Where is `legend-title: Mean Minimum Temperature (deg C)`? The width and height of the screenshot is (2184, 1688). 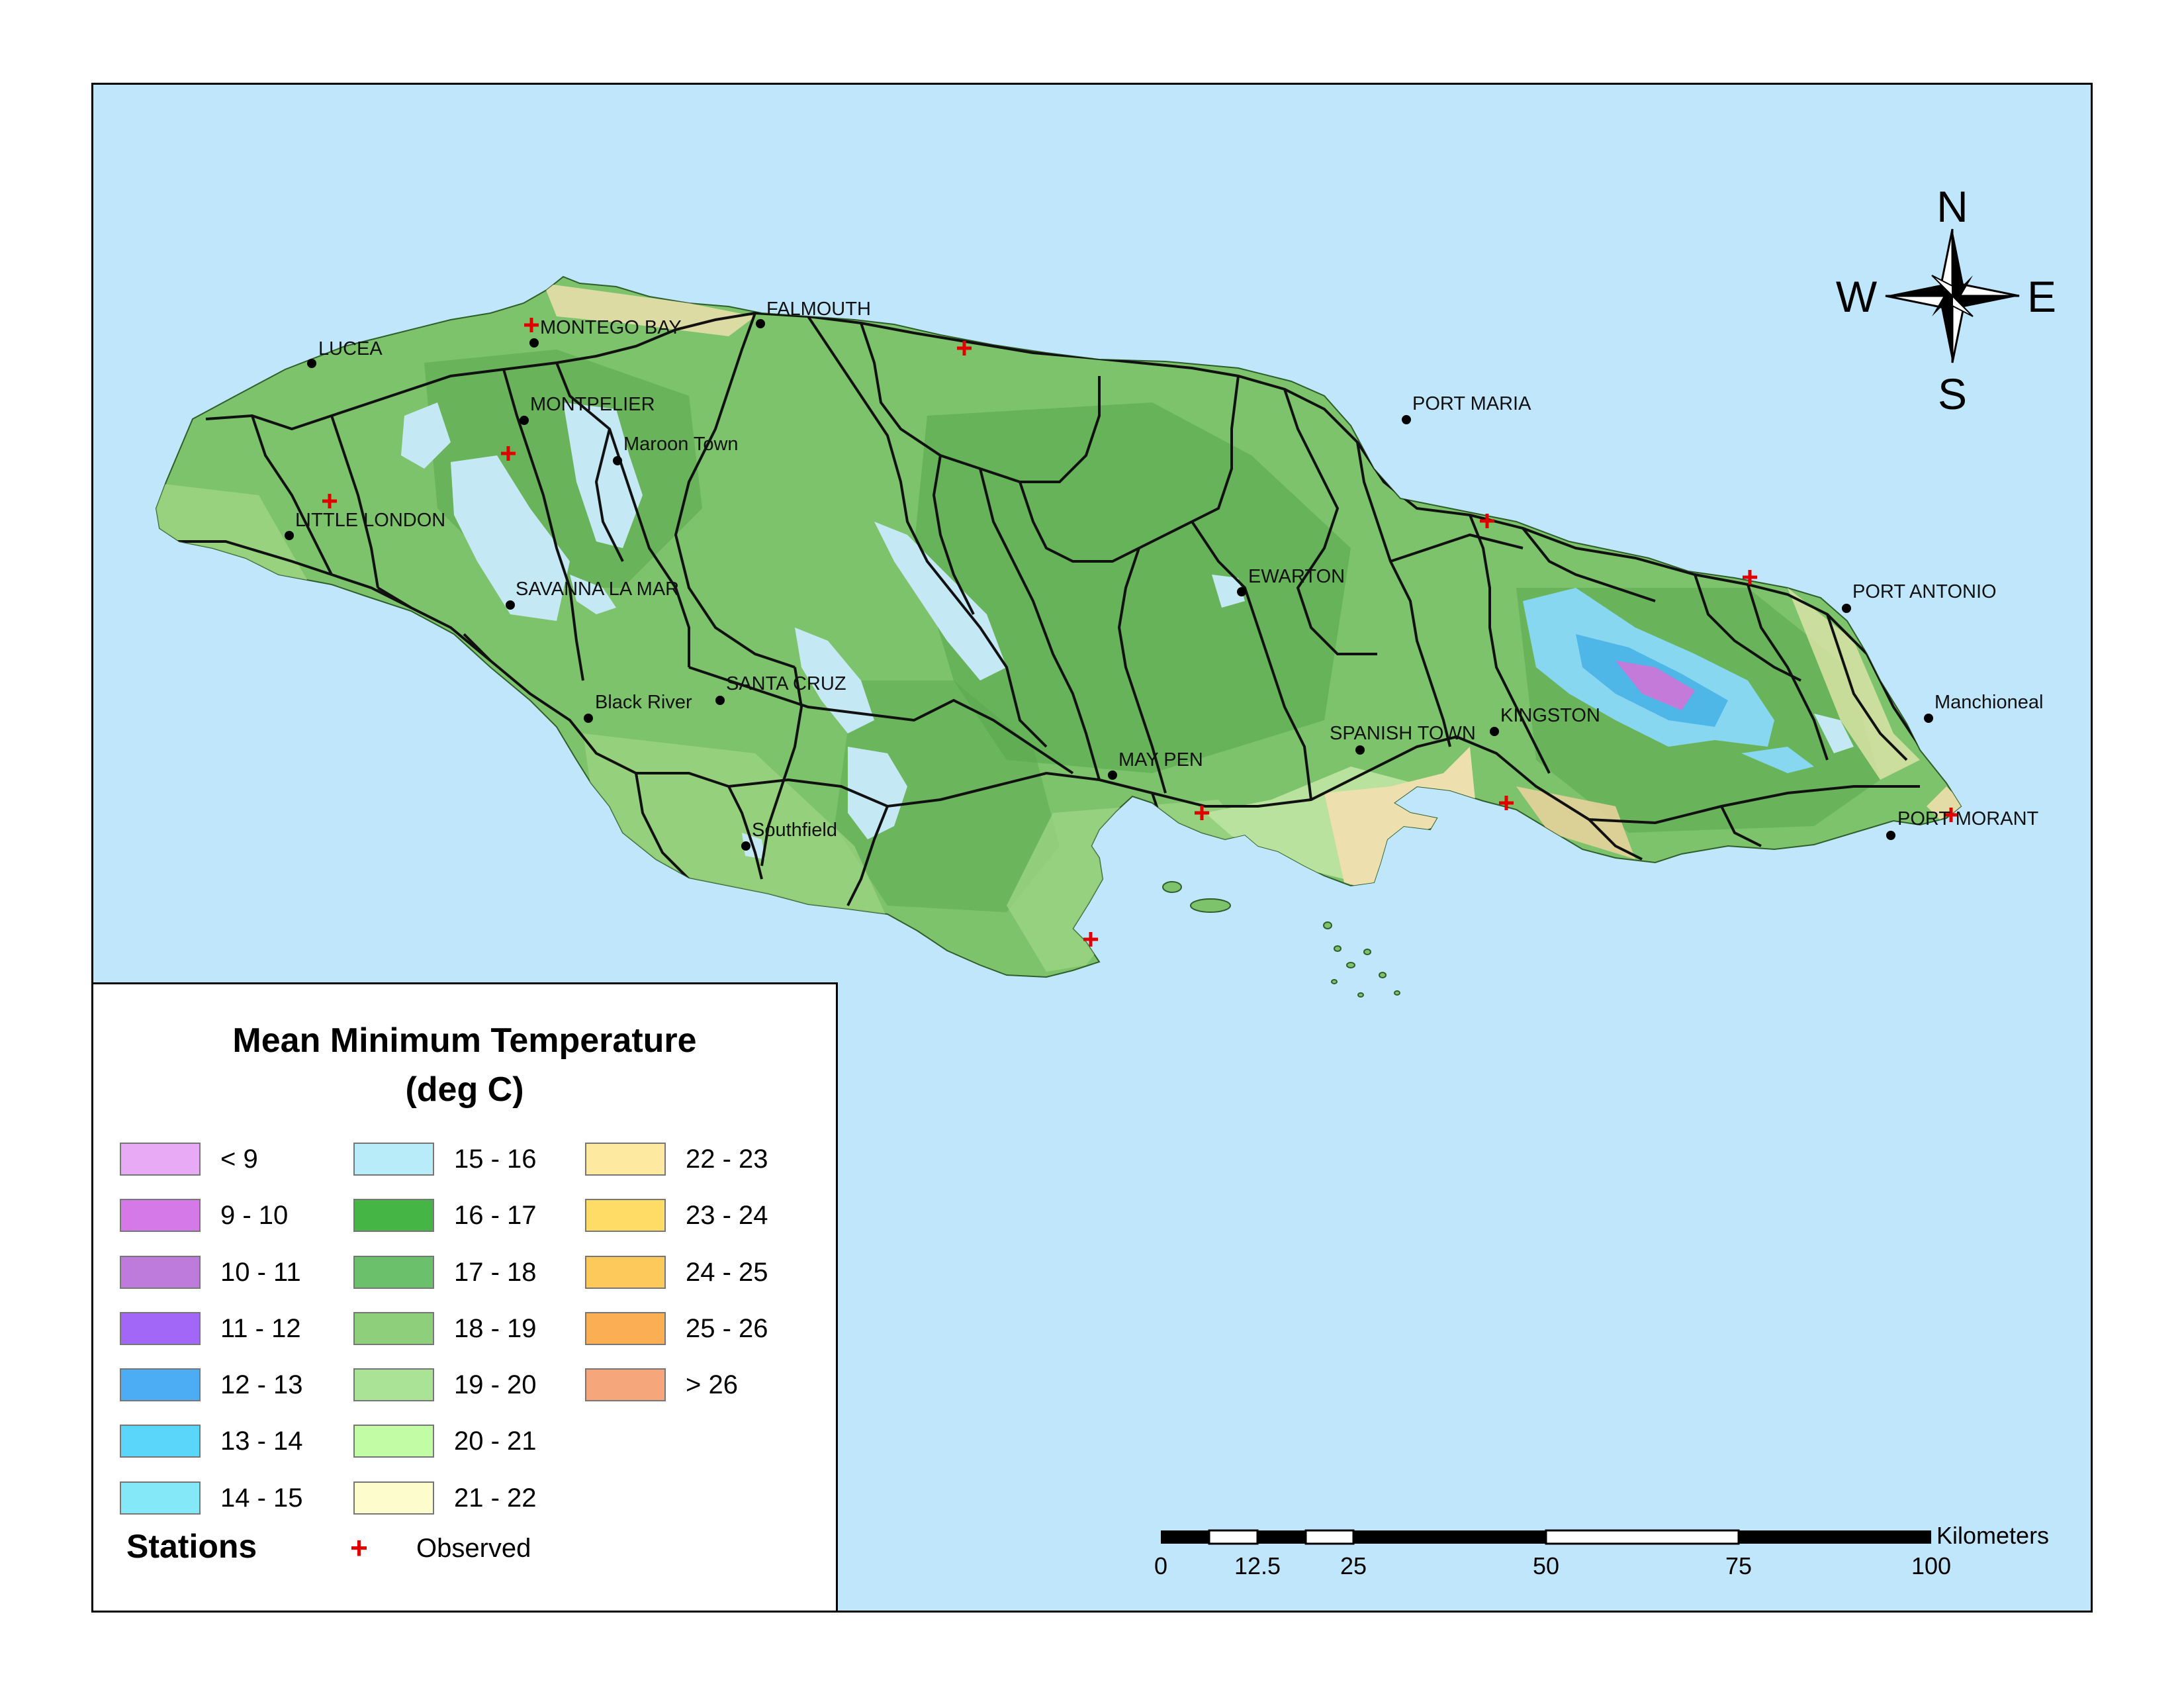
legend-title: Mean Minimum Temperature (deg C) is located at coordinates (464, 1065).